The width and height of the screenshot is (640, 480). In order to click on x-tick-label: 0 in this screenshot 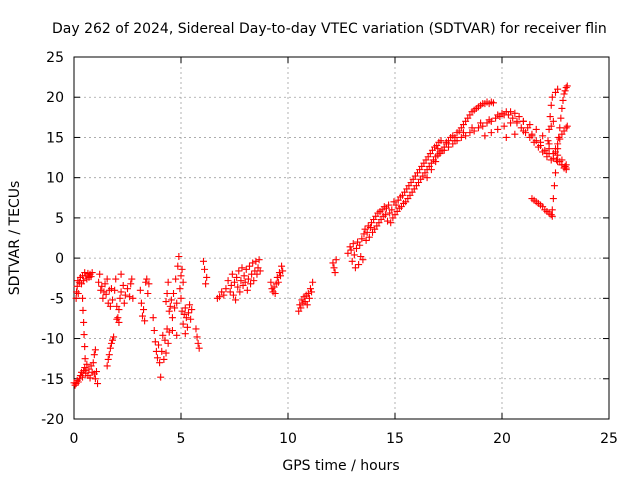, I will do `click(74, 439)`.